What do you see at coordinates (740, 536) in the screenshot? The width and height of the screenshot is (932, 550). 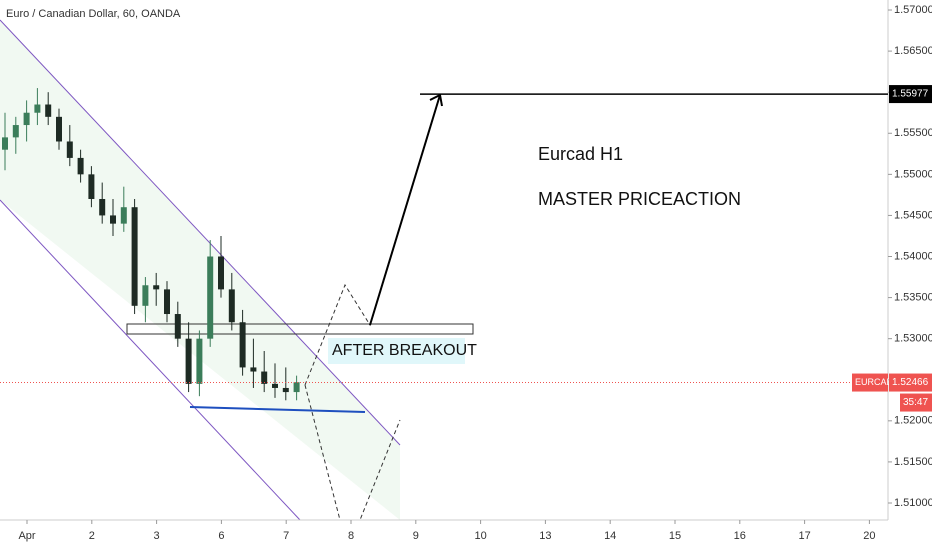 I see `x-tick-label: 16` at bounding box center [740, 536].